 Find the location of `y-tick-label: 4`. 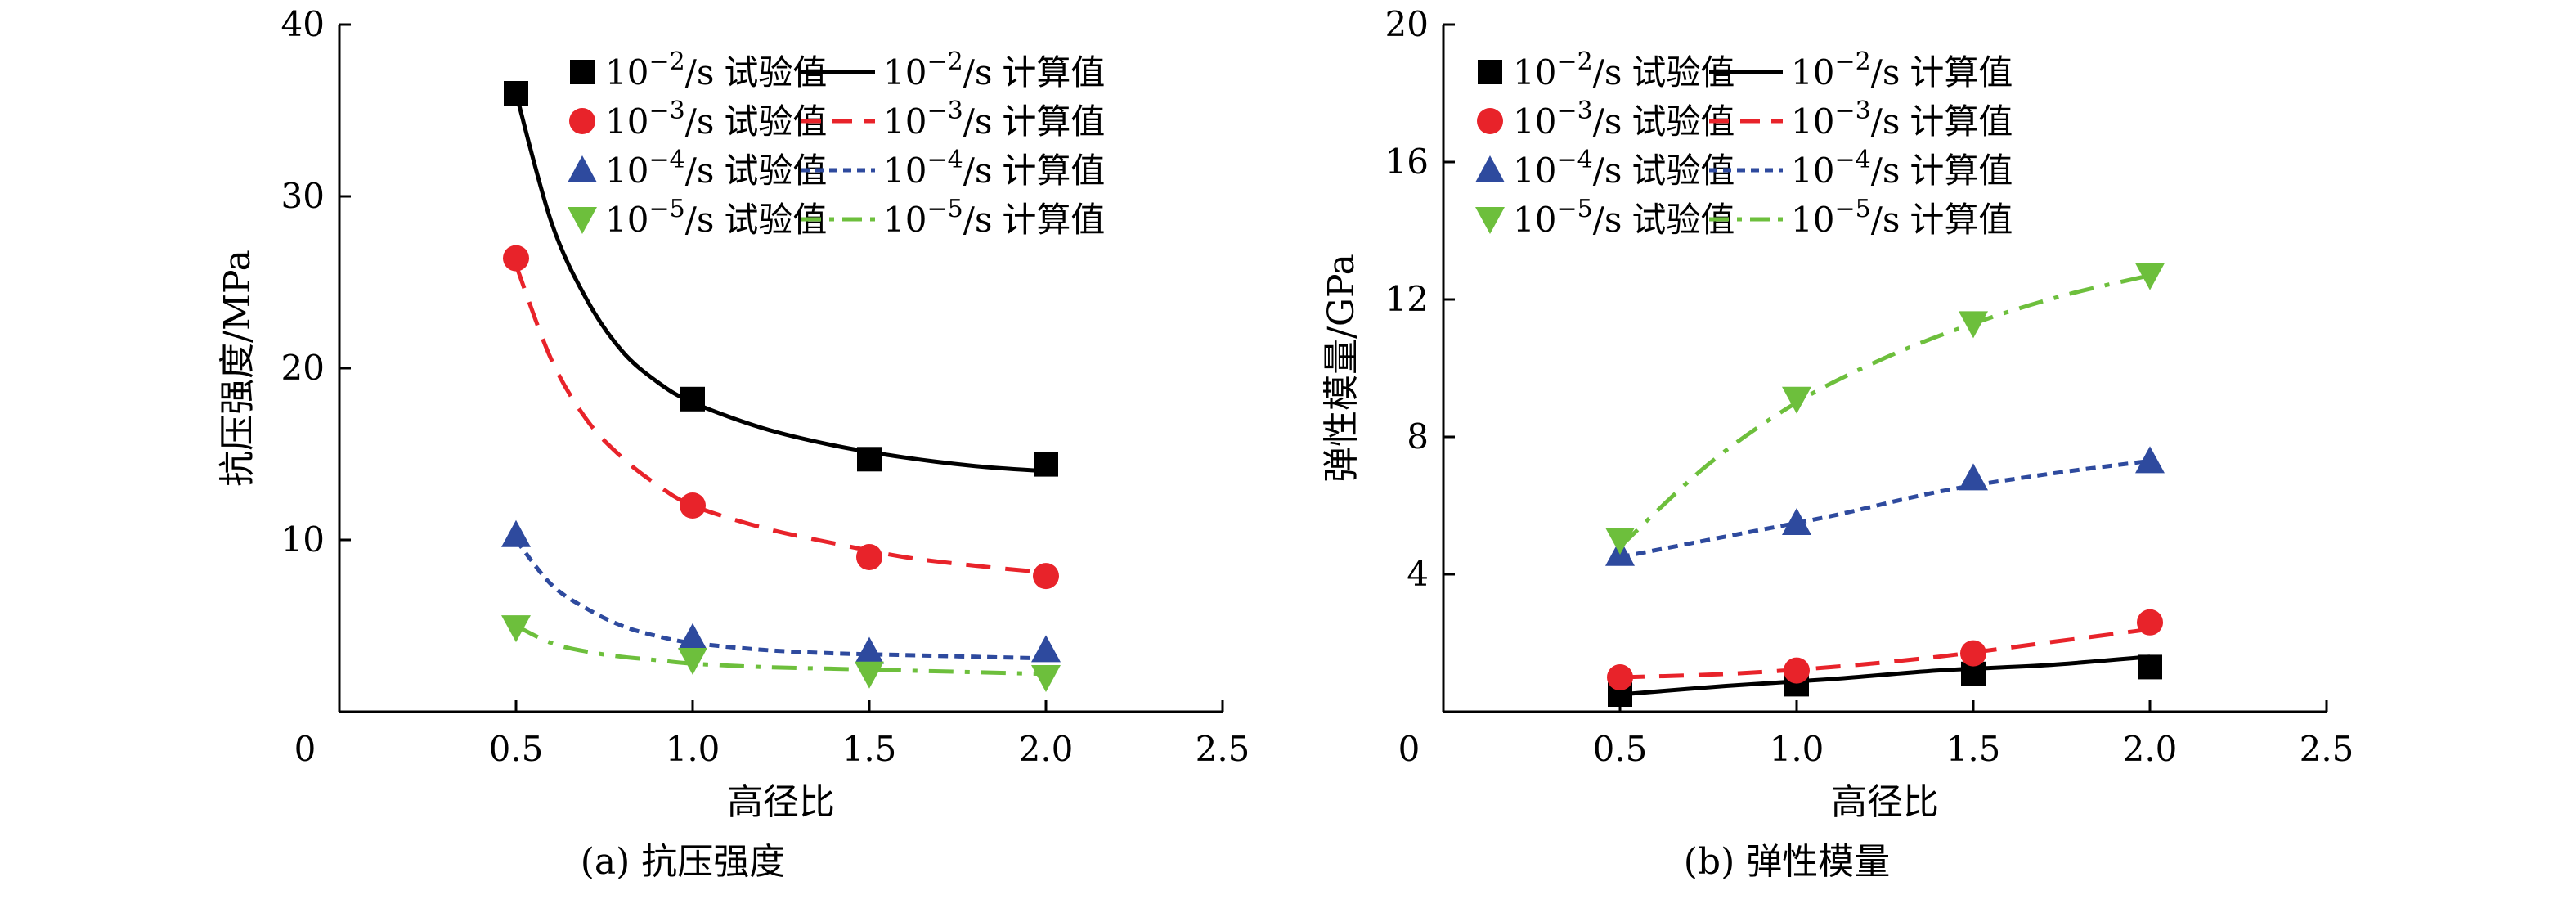

y-tick-label: 4 is located at coordinates (1418, 574).